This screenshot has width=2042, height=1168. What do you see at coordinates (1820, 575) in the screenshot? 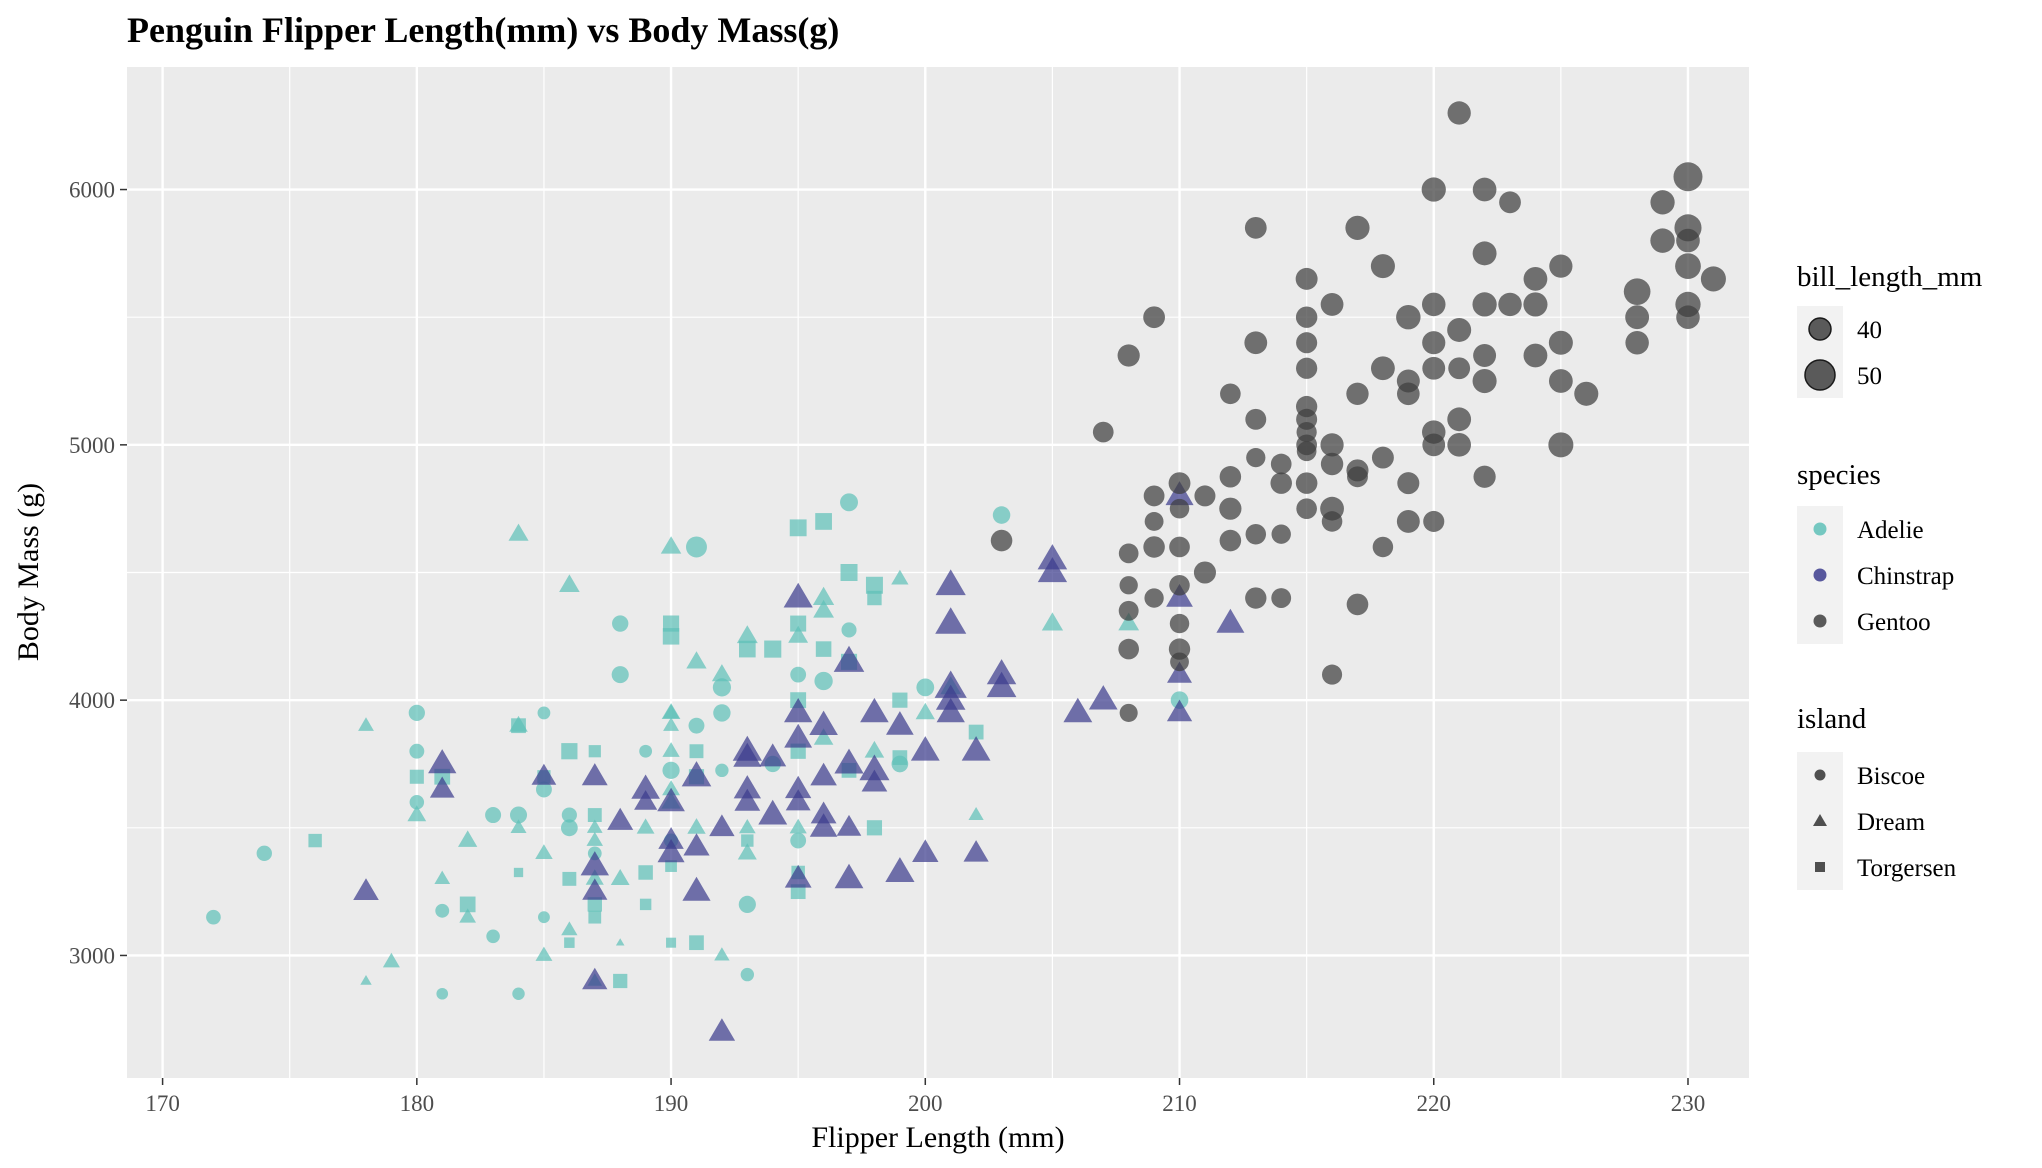
I see `legend-swatch-chinstrap` at bounding box center [1820, 575].